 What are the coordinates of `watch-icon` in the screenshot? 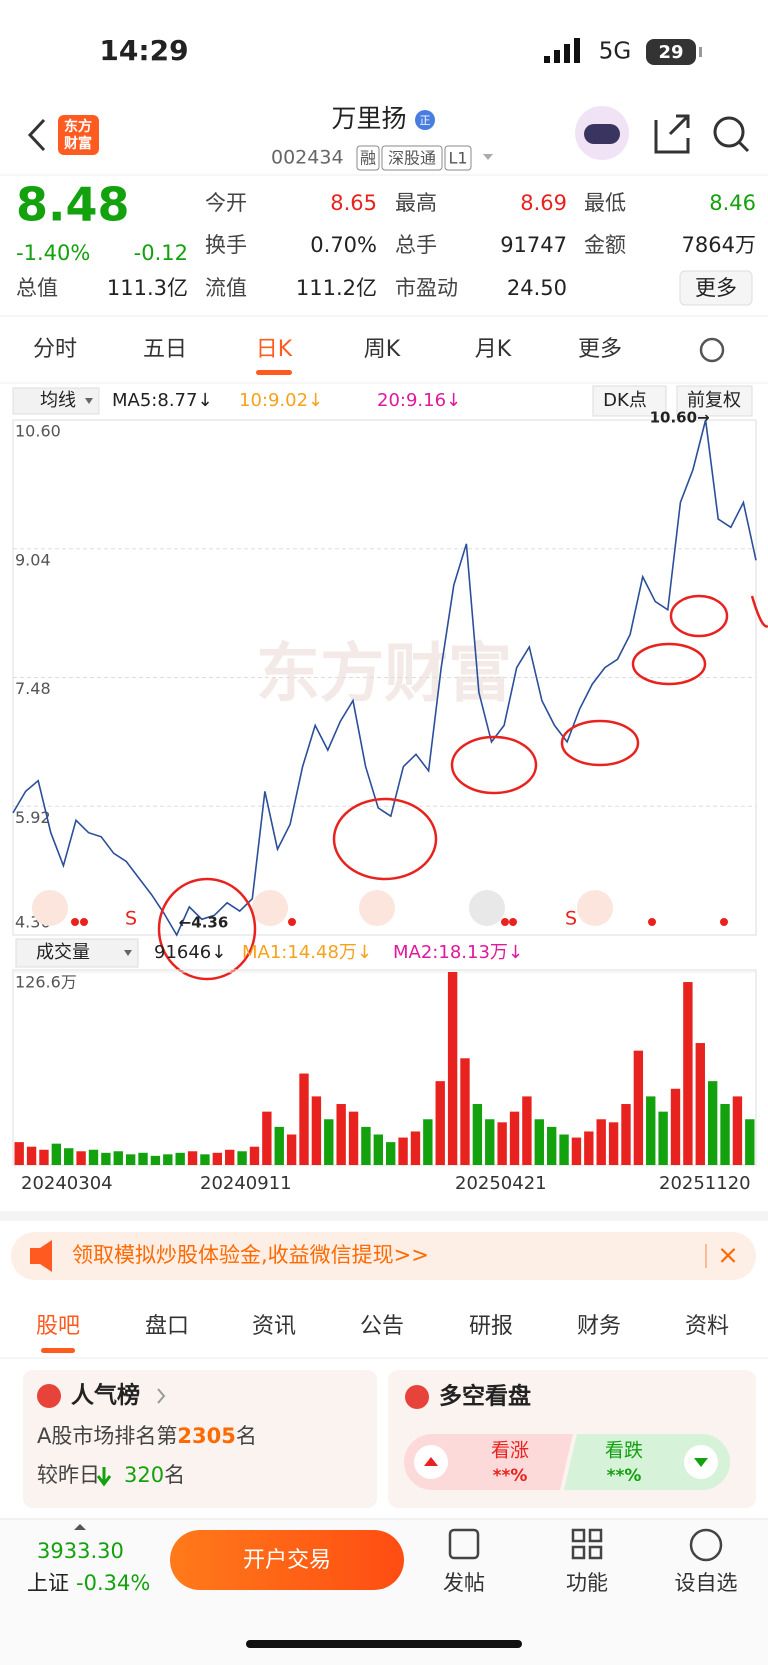 It's located at (706, 1545).